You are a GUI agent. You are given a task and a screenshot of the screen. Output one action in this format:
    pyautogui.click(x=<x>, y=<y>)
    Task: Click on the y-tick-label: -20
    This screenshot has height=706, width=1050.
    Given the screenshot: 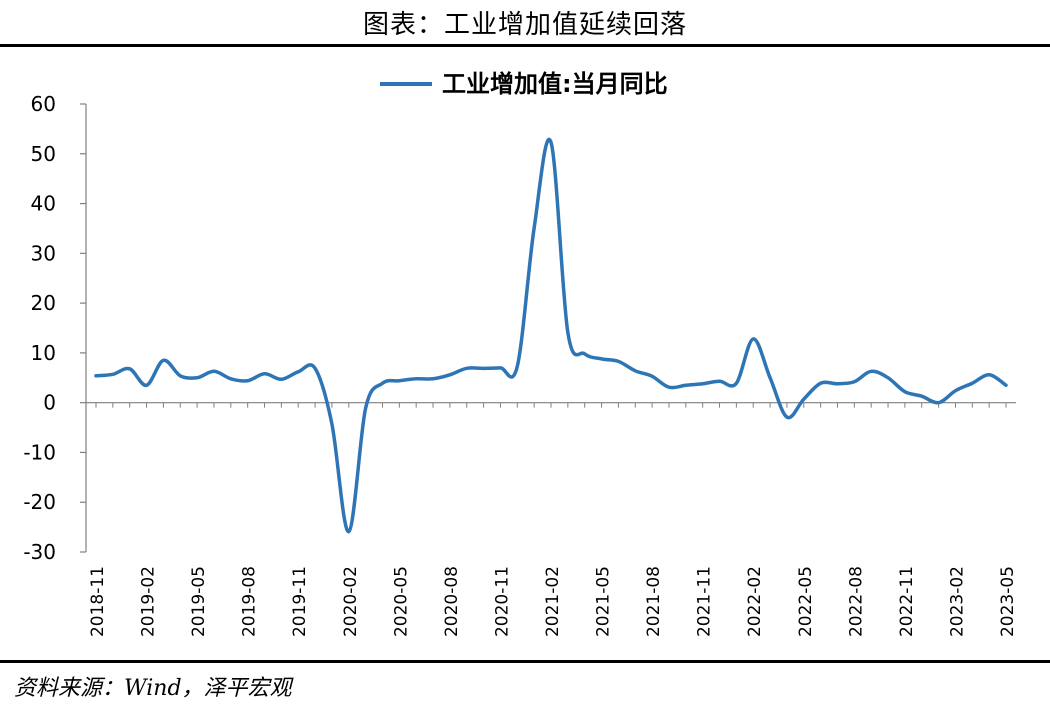 What is the action you would take?
    pyautogui.click(x=39, y=502)
    